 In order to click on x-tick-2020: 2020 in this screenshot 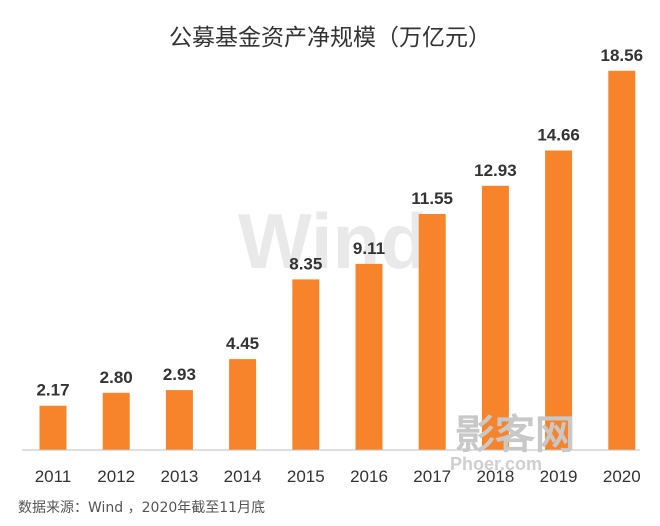, I will do `click(622, 476)`.